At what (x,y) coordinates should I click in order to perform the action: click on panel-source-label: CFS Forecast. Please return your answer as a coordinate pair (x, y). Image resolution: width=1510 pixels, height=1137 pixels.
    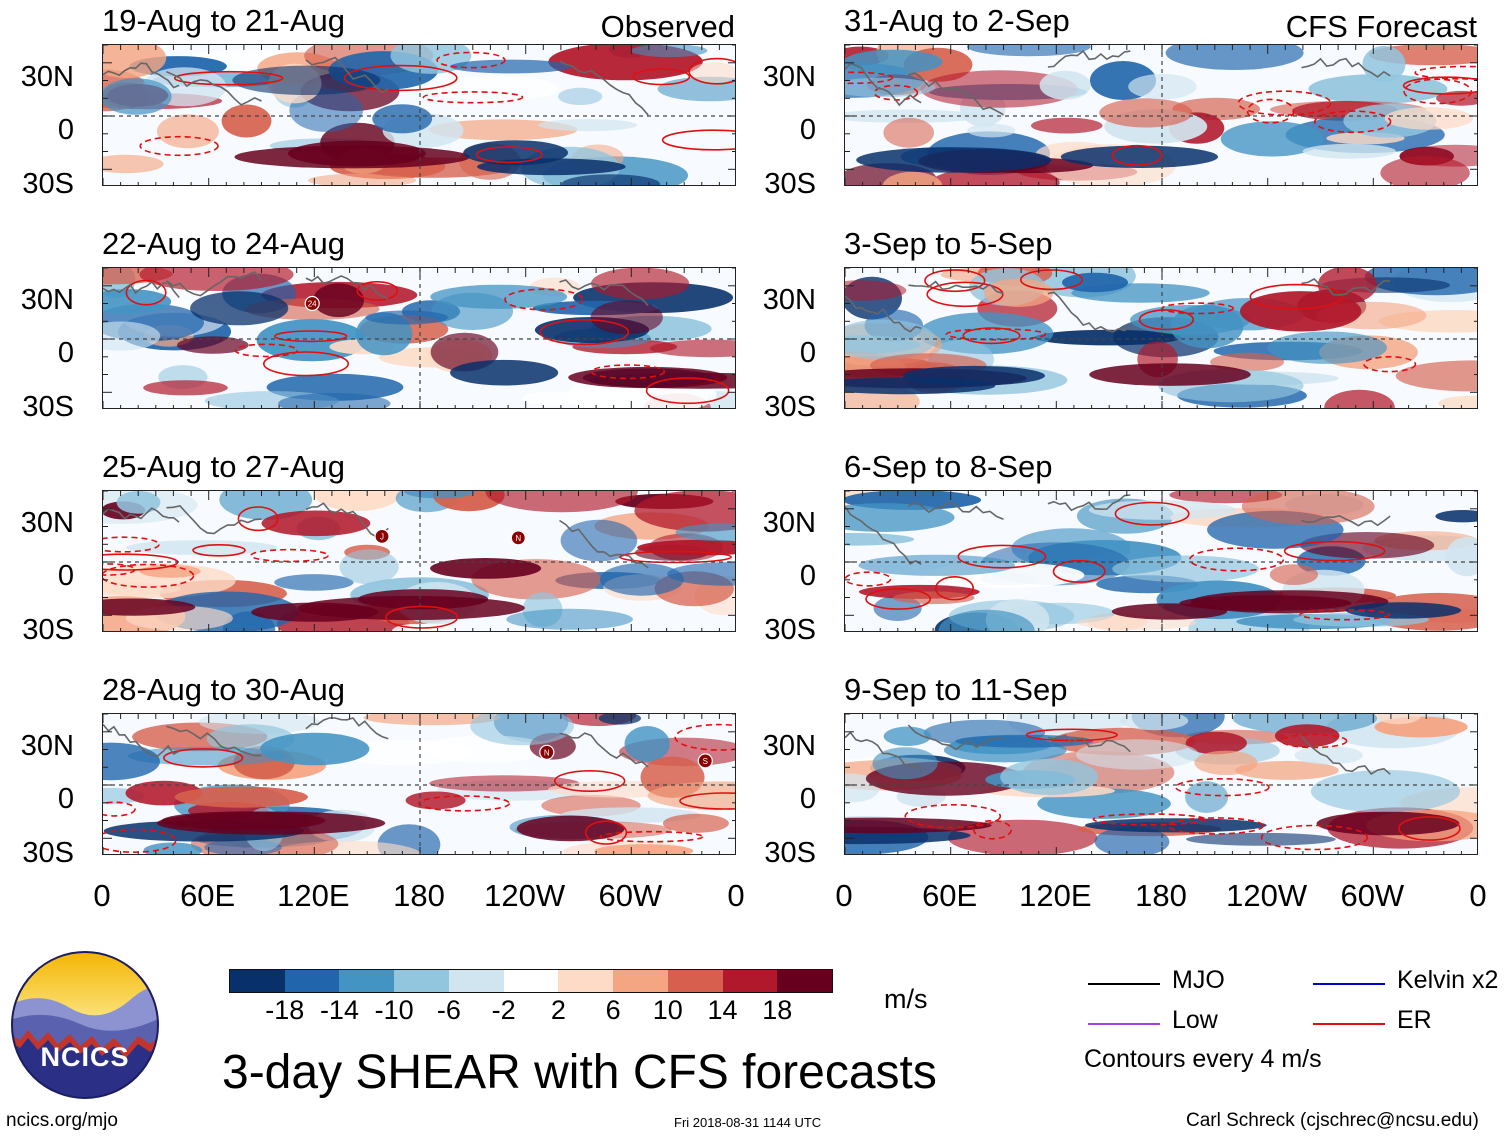
    Looking at the image, I should click on (1381, 26).